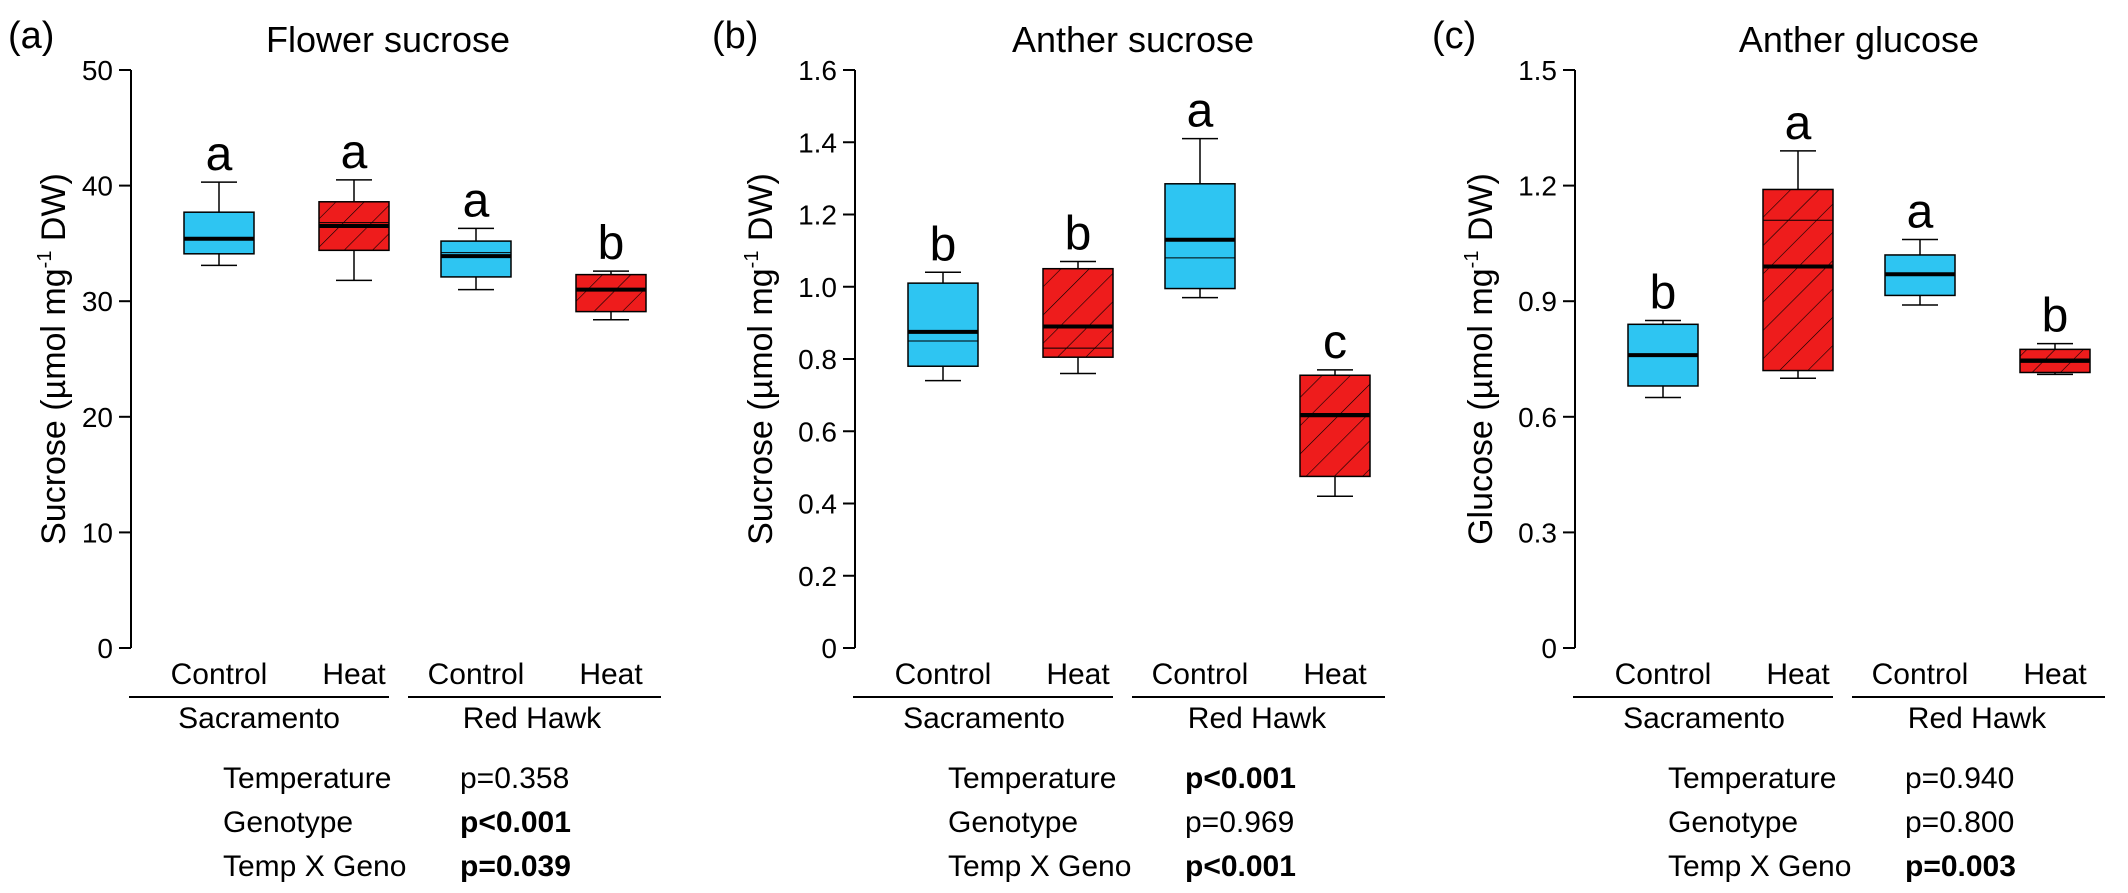 This screenshot has height=893, width=2128. What do you see at coordinates (817, 359) in the screenshot?
I see `panel-b-ytick-label: 0.8` at bounding box center [817, 359].